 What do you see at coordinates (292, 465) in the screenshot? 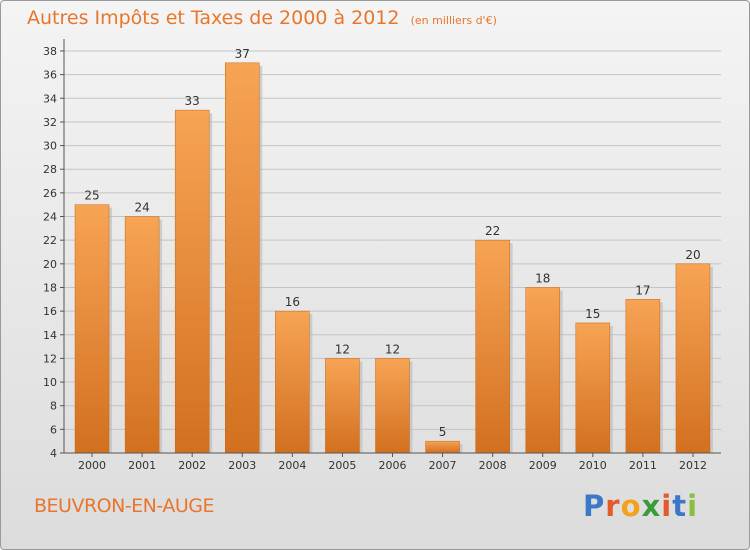
I see `x-tick-label: 2004` at bounding box center [292, 465].